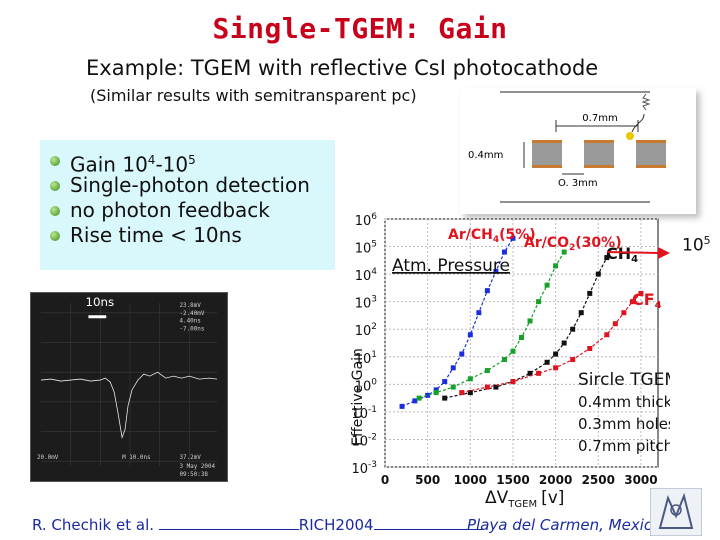 The height and width of the screenshot is (540, 720). I want to click on design-annotation-4: 0.7mm pitch, so click(624, 446).